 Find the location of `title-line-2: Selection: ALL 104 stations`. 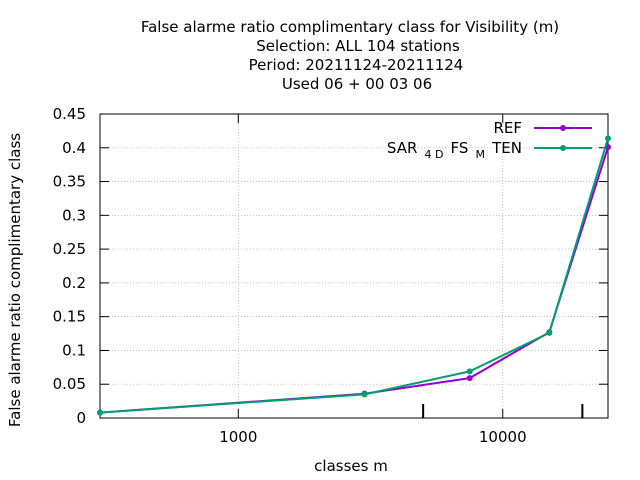

title-line-2: Selection: ALL 104 stations is located at coordinates (358, 46).